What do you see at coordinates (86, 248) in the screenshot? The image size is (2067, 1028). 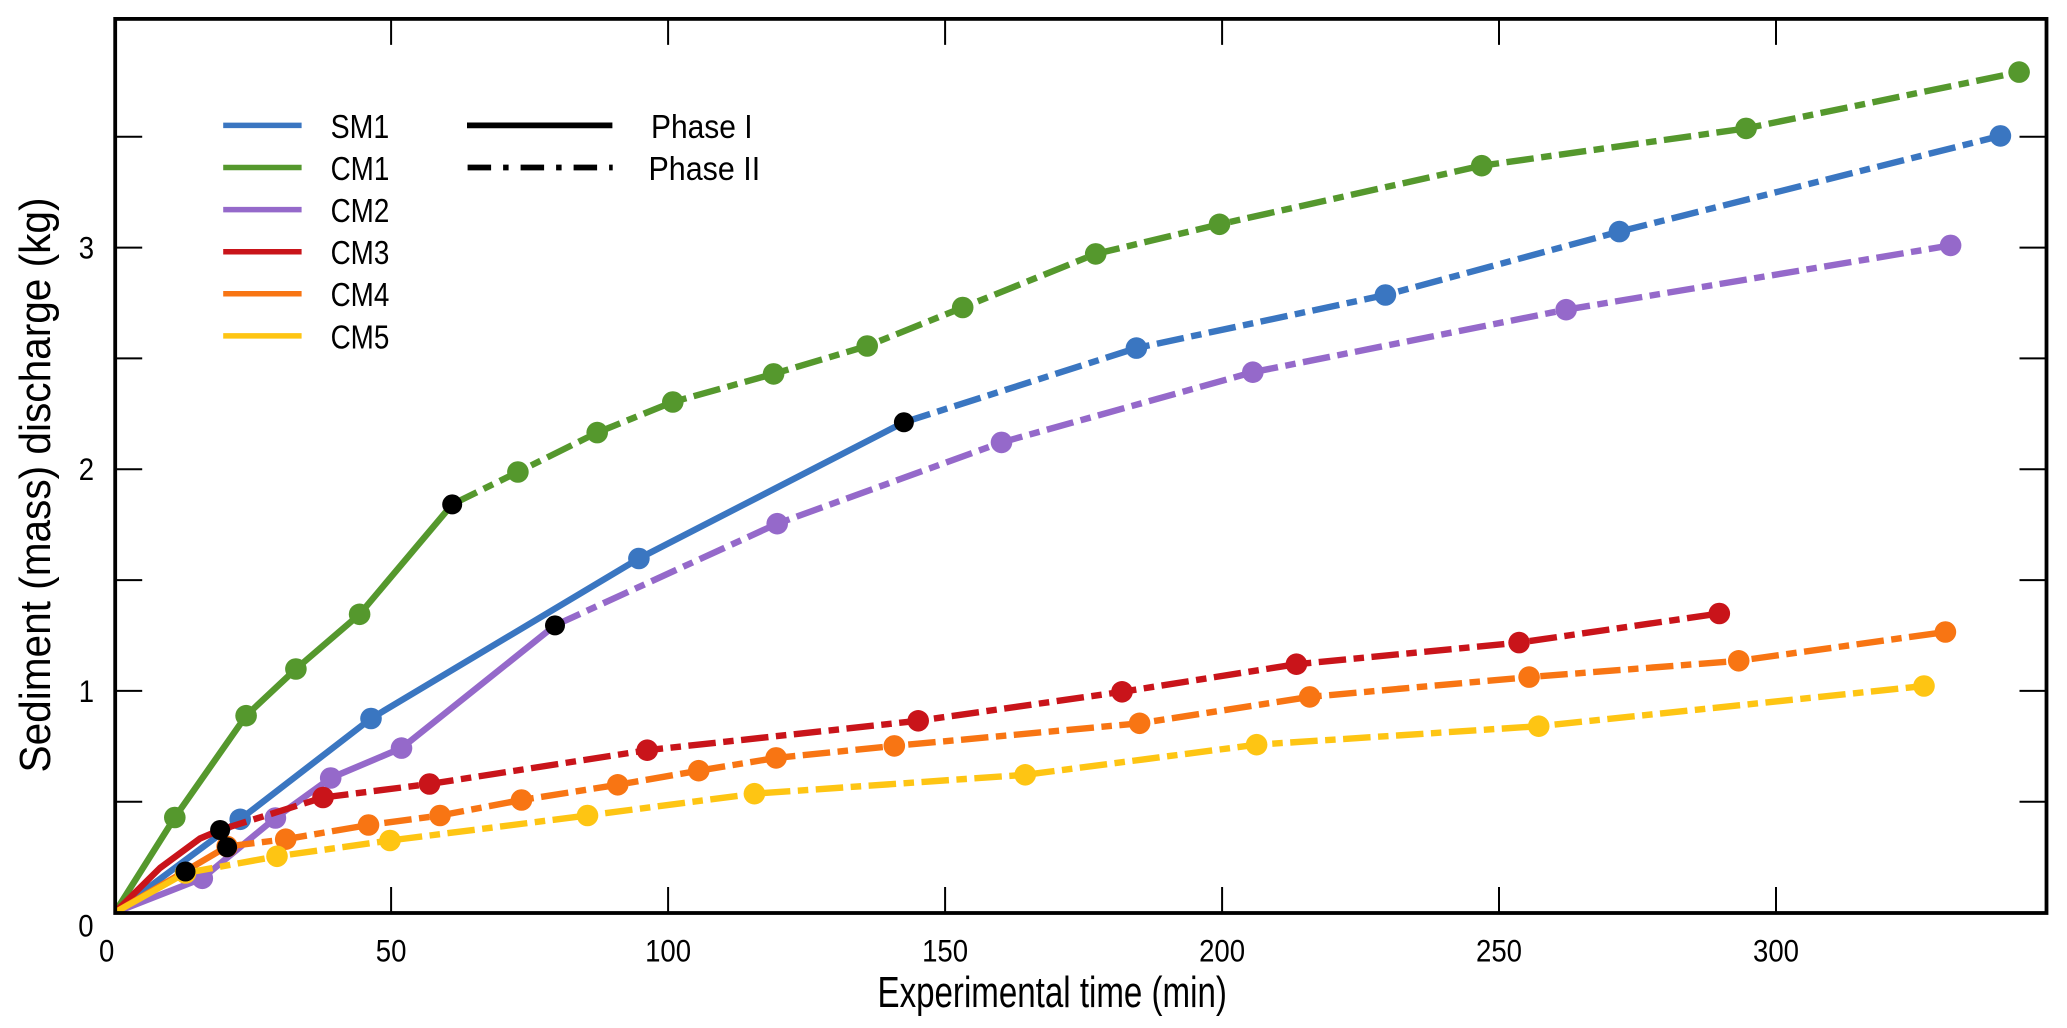 I see `svg-text: 3` at bounding box center [86, 248].